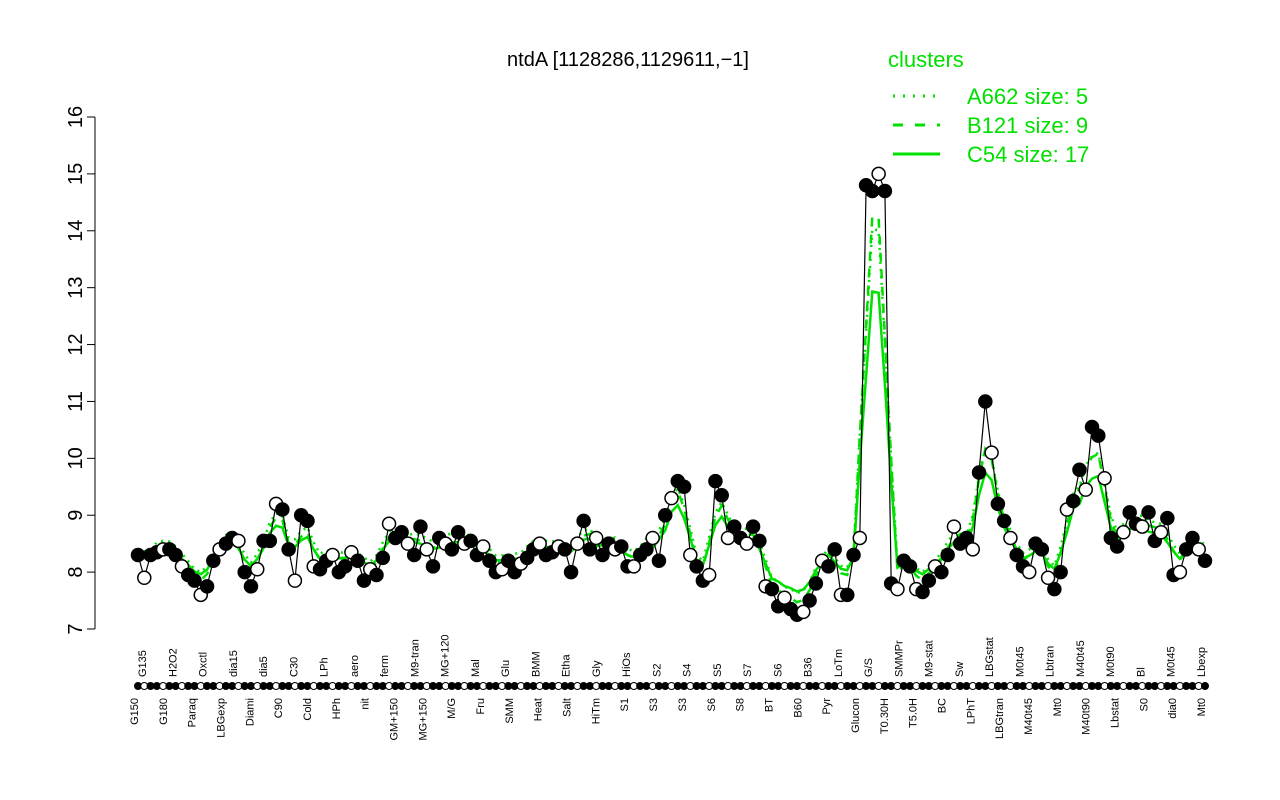 Image resolution: width=1280 pixels, height=800 pixels. Describe the element at coordinates (1027, 96) in the screenshot. I see `legend-entry-a662: A662 size: 5` at that location.